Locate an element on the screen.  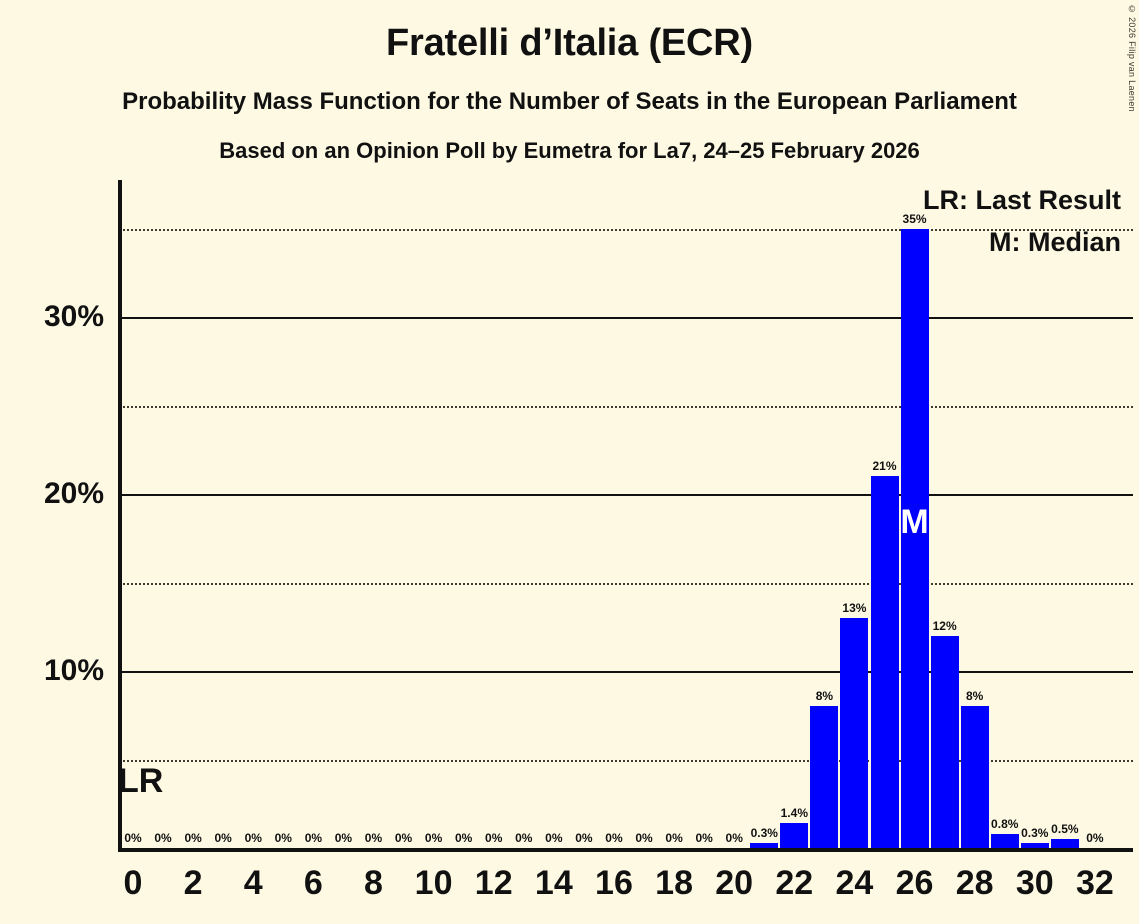
bar-value-label-seat-32: 0% is located at coordinates (1095, 838).